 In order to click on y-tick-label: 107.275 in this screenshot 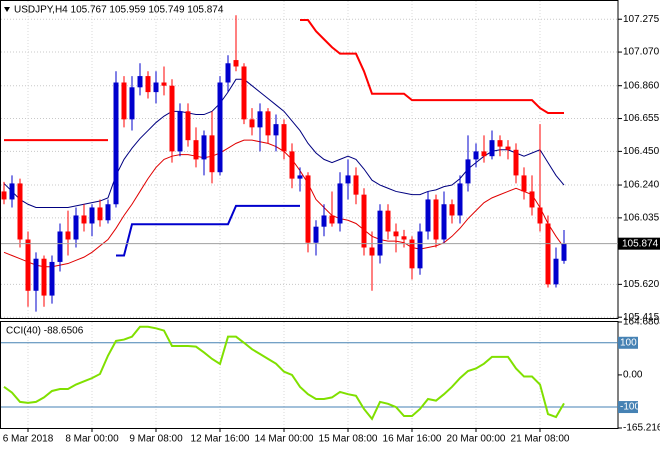, I will do `click(641, 19)`.